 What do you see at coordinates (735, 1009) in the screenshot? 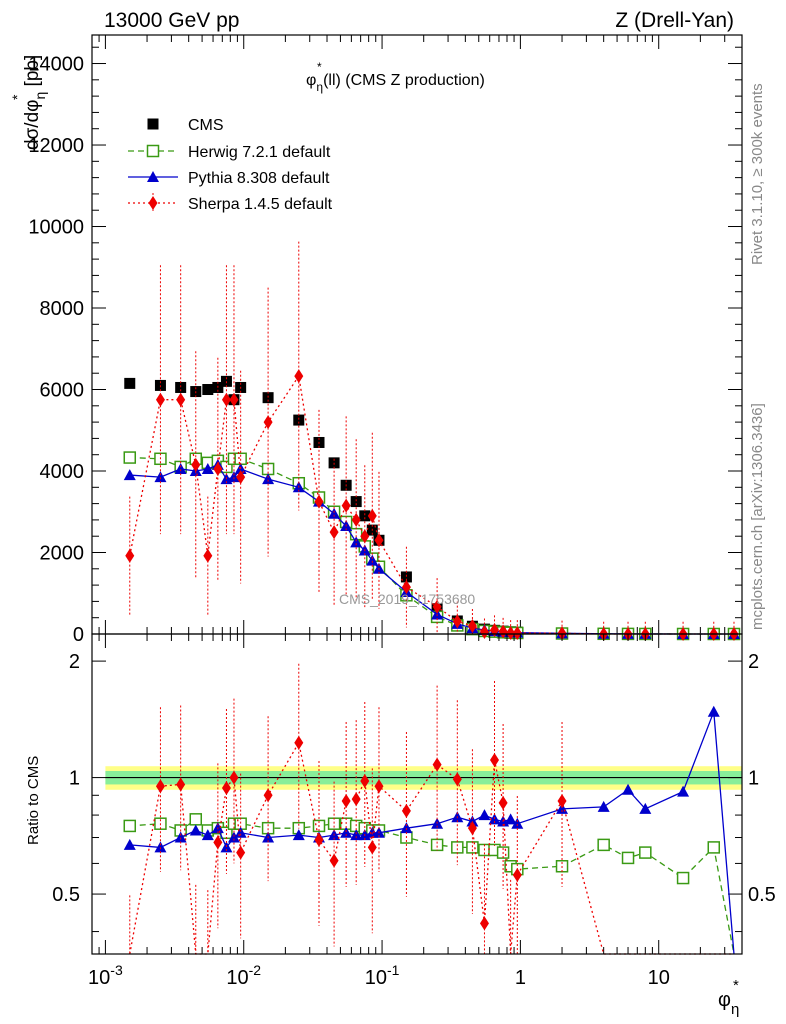
I see `x-axis-label-sub: η` at bounding box center [735, 1009].